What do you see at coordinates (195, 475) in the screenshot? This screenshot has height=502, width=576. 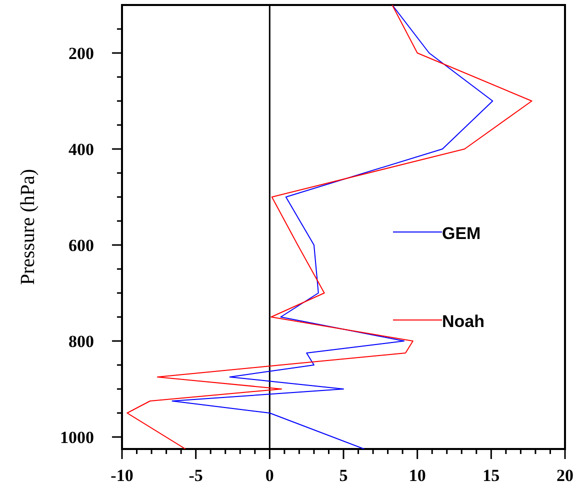 I see `x-tick-label: -5` at bounding box center [195, 475].